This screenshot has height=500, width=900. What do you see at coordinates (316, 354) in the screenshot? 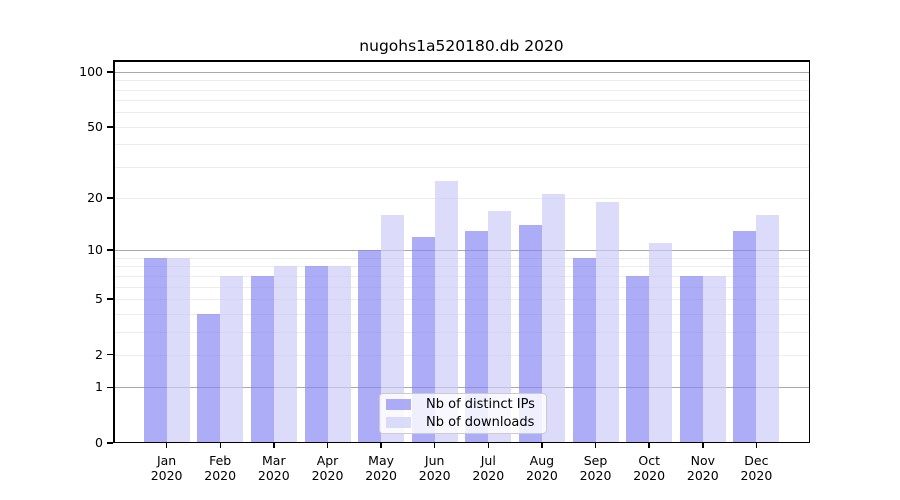
I see `bar-distinct-ips-apr` at bounding box center [316, 354].